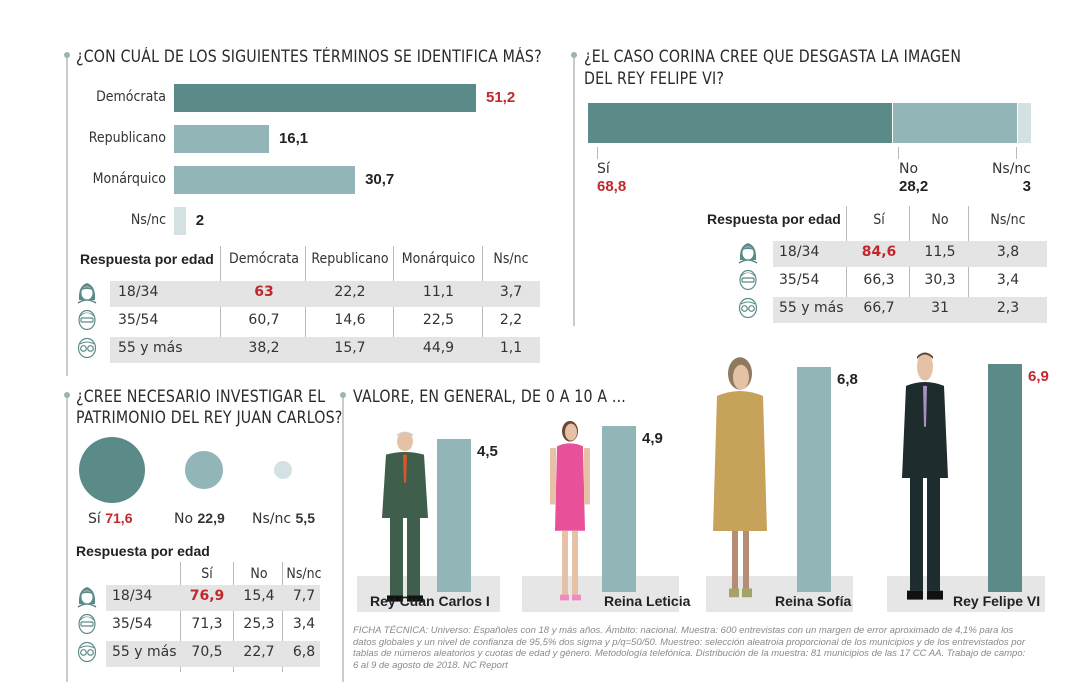  I want to click on table-cell: 84,6, so click(879, 252).